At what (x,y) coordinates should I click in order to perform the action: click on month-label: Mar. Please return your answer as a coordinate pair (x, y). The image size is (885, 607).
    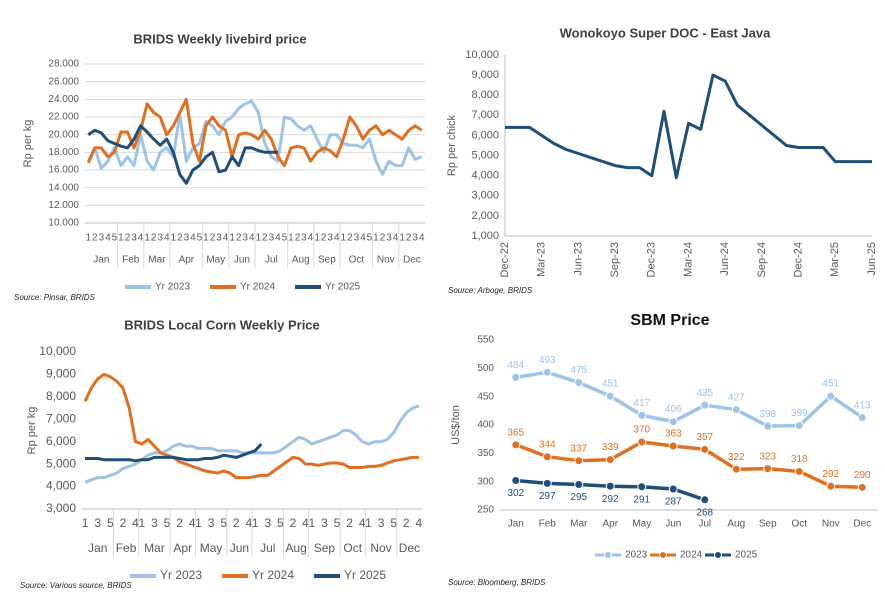
    Looking at the image, I should click on (157, 260).